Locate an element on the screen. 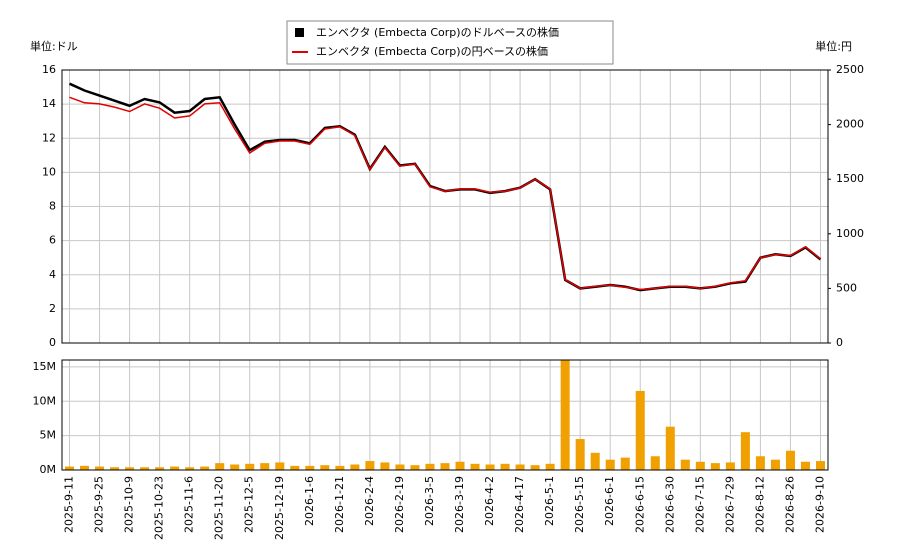  y-tick-label: 4 is located at coordinates (52, 274).